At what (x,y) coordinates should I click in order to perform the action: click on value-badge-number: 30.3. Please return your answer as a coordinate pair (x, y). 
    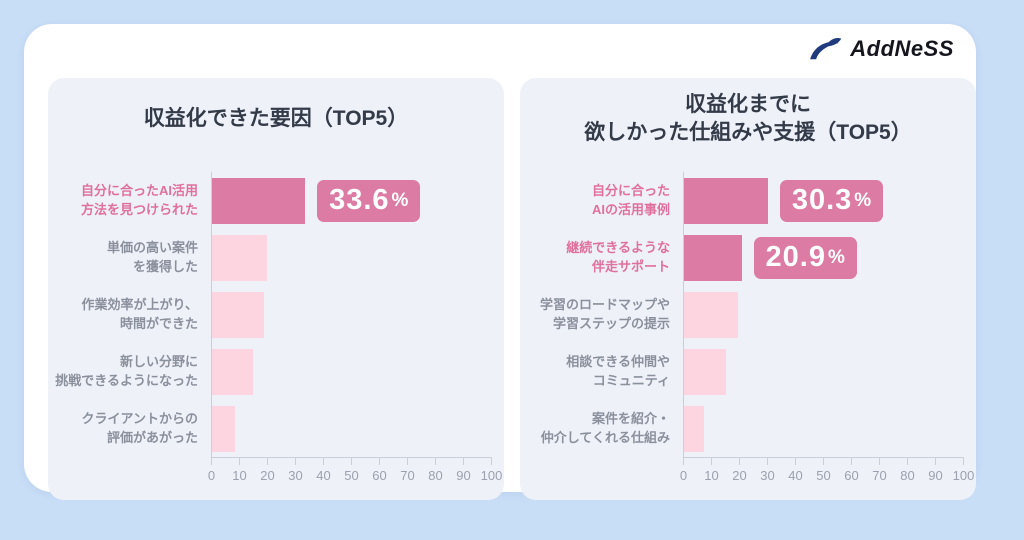
    Looking at the image, I should click on (822, 200).